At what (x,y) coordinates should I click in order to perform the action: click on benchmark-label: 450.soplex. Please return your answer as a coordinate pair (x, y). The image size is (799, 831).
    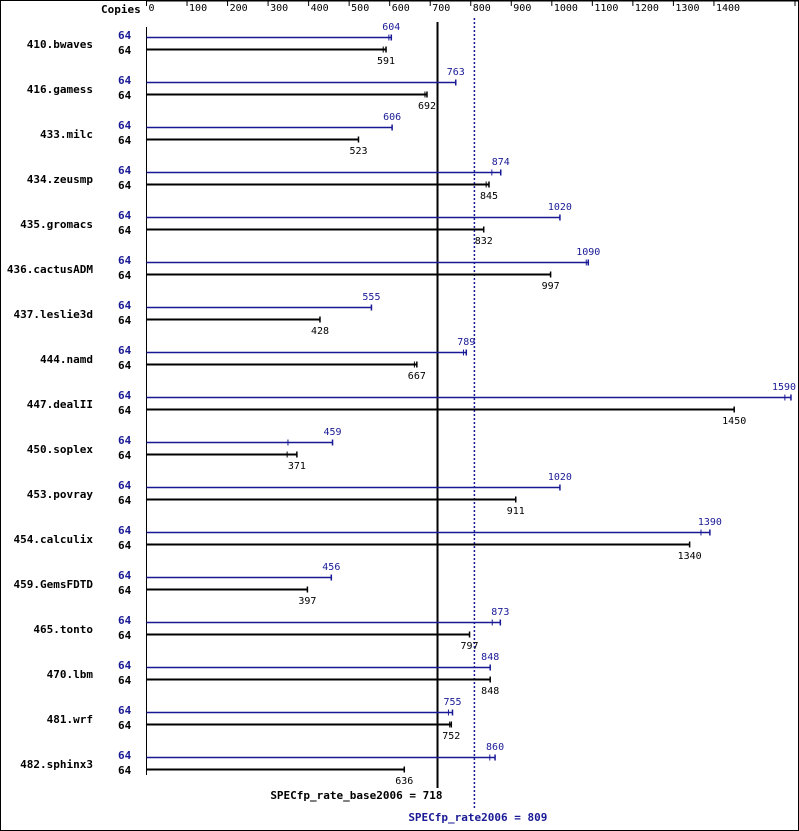
    Looking at the image, I should click on (60, 449).